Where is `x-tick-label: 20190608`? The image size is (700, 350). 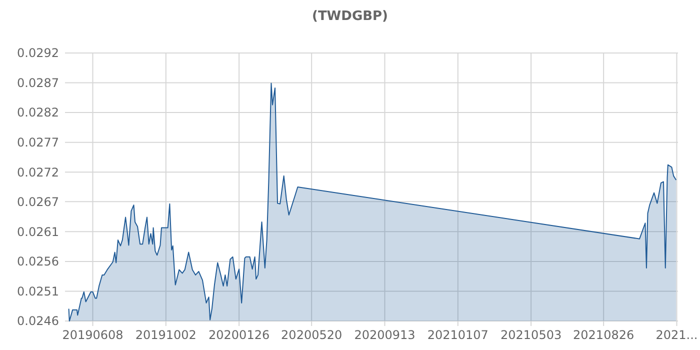 x-tick-label: 20190608 is located at coordinates (93, 335).